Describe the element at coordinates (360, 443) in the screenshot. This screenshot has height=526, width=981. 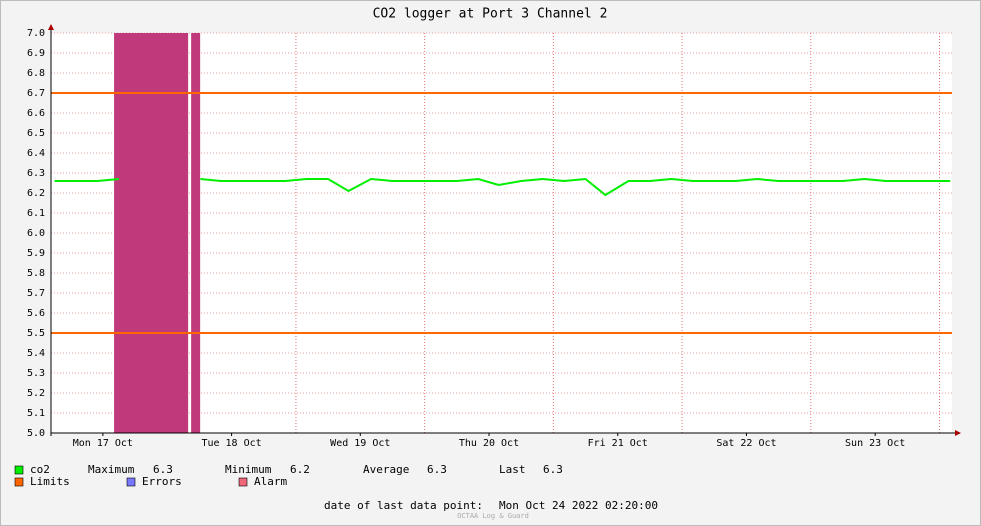
I see `x-tick-label: Wed 19 Oct` at that location.